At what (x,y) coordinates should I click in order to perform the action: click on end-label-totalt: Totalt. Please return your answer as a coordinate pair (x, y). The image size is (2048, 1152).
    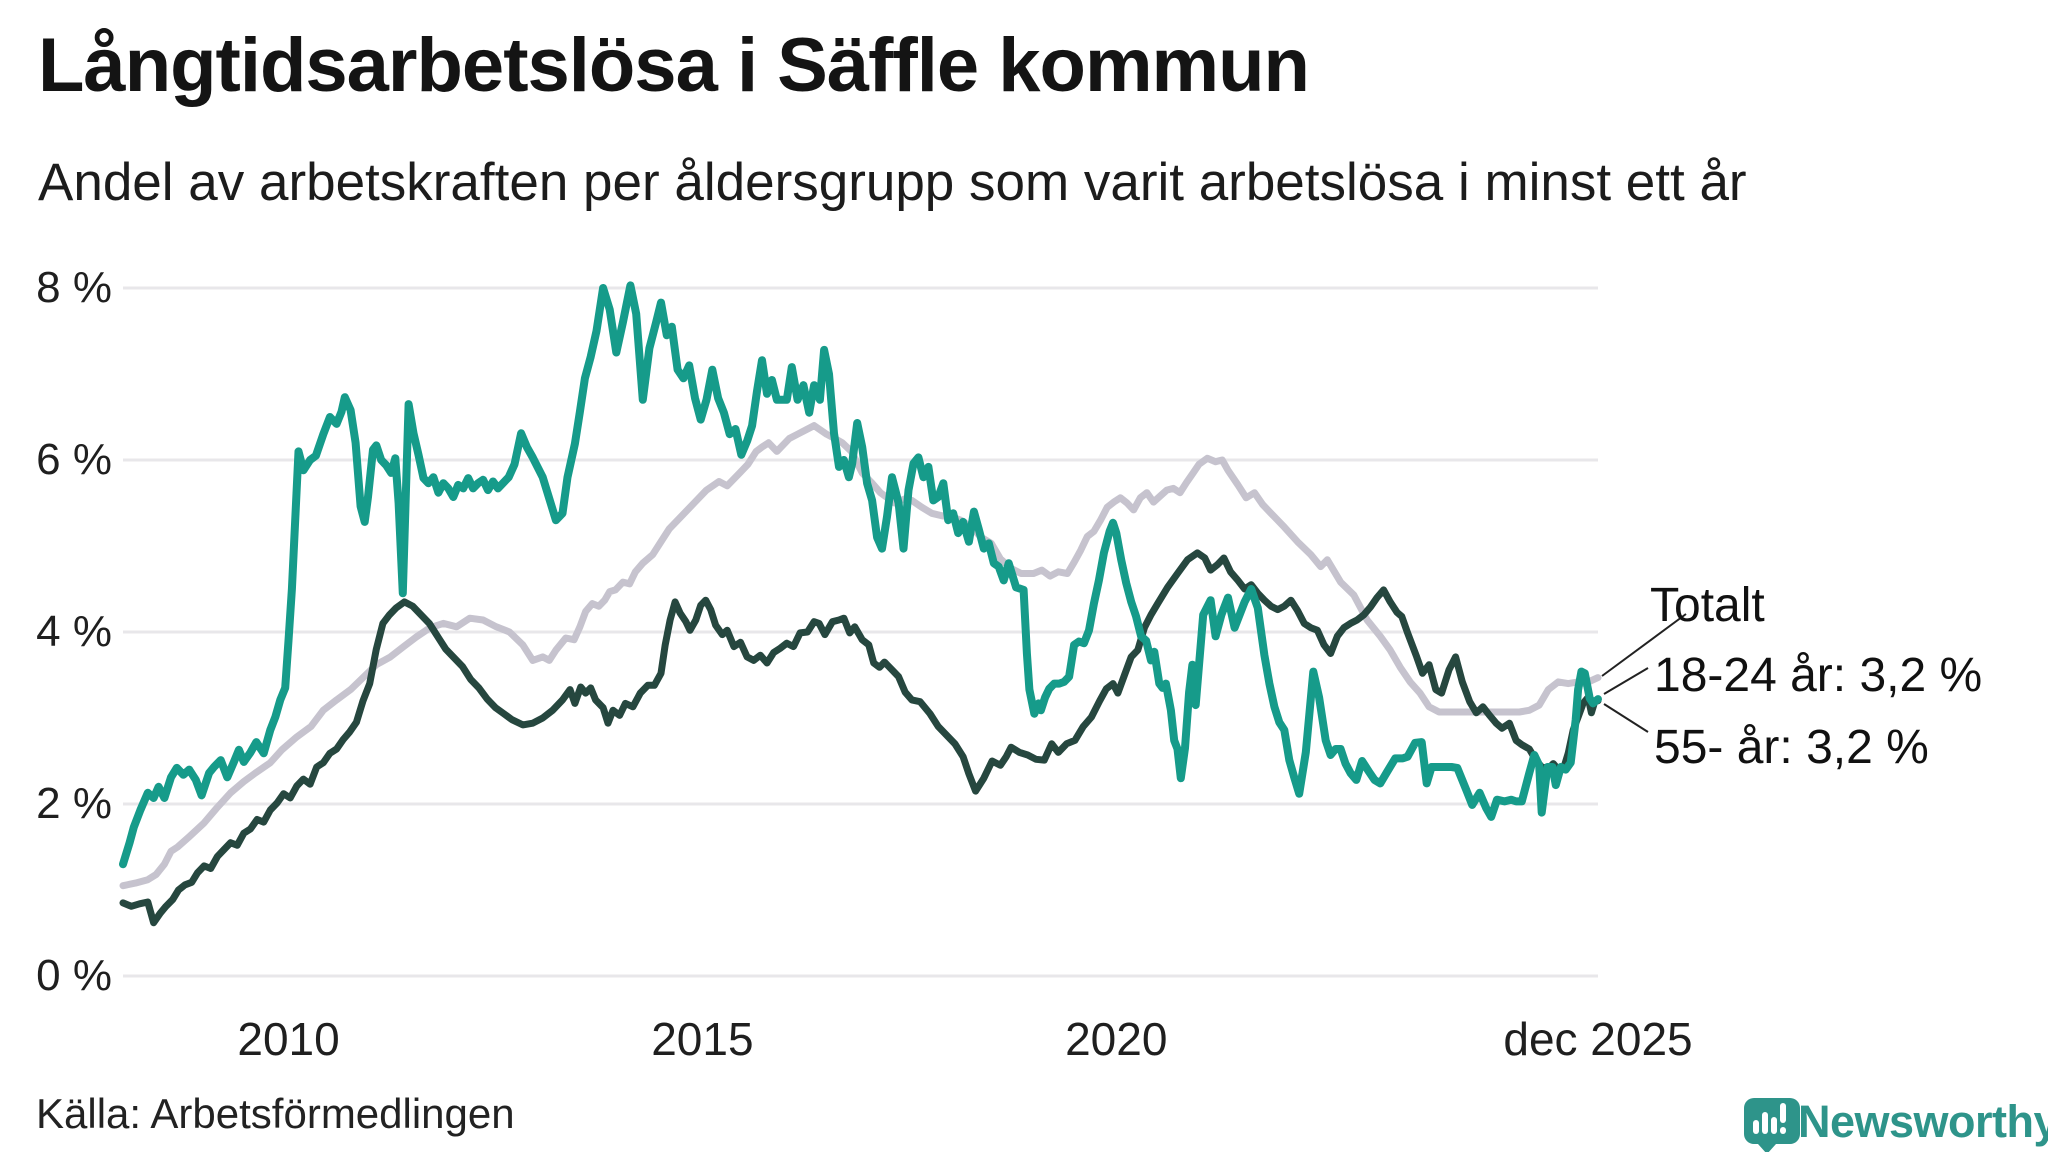
    Looking at the image, I should click on (1707, 605).